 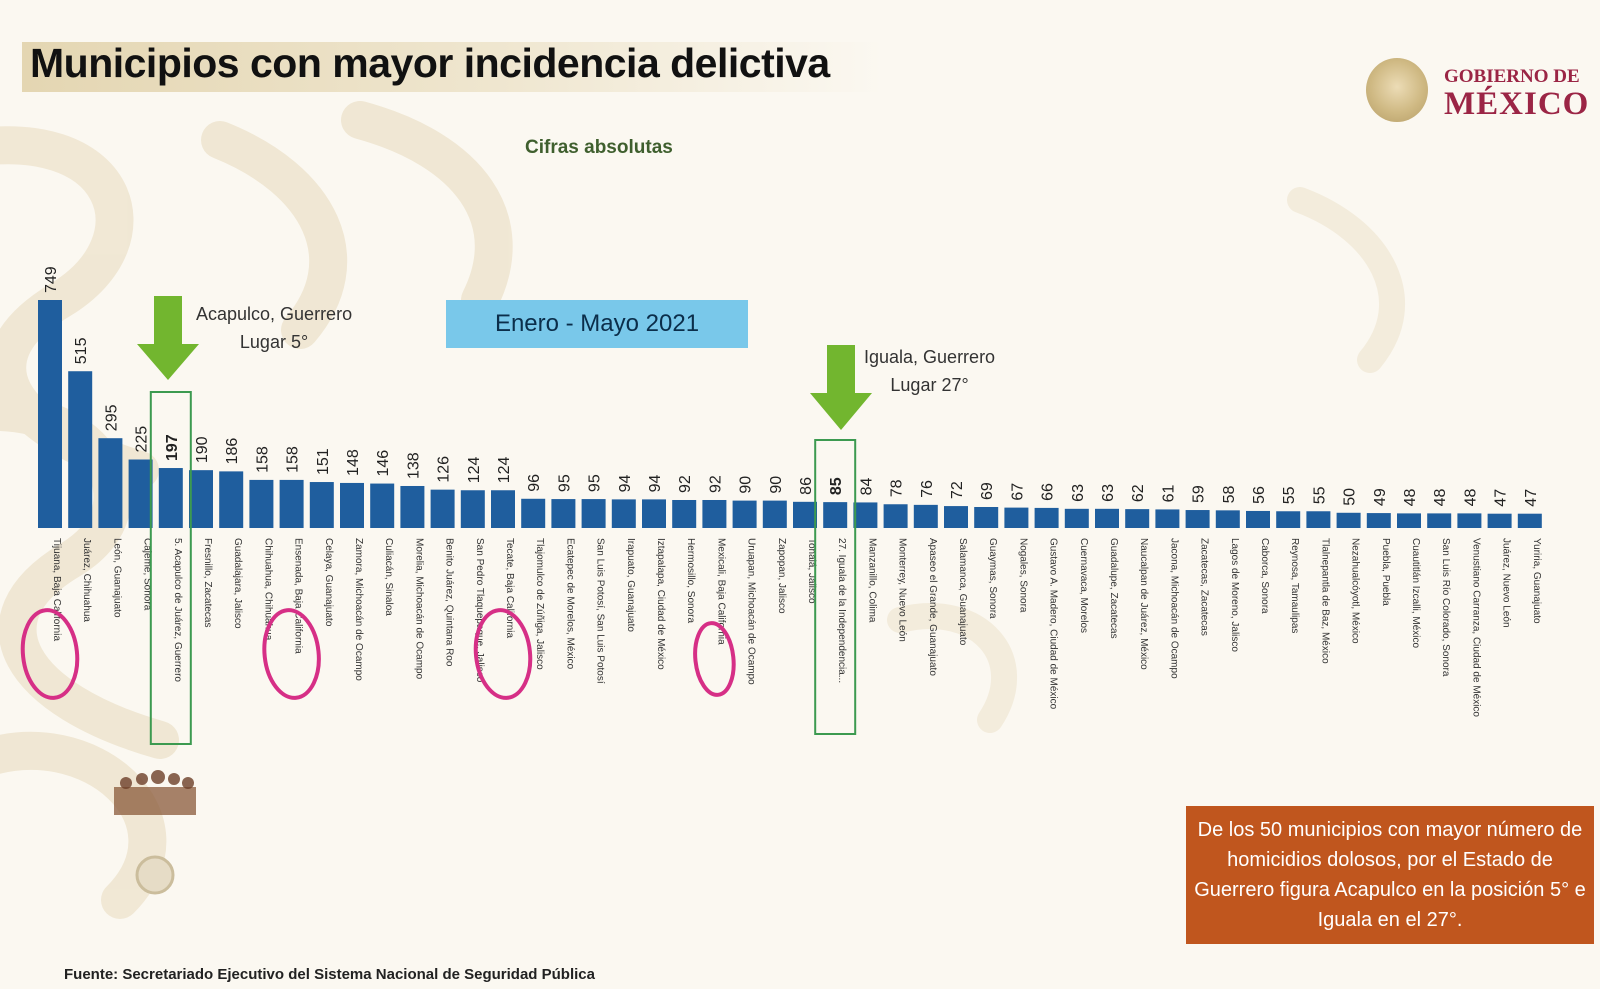 What do you see at coordinates (1506, 583) in the screenshot?
I see `category-label: Juárez, Nuevo León` at bounding box center [1506, 583].